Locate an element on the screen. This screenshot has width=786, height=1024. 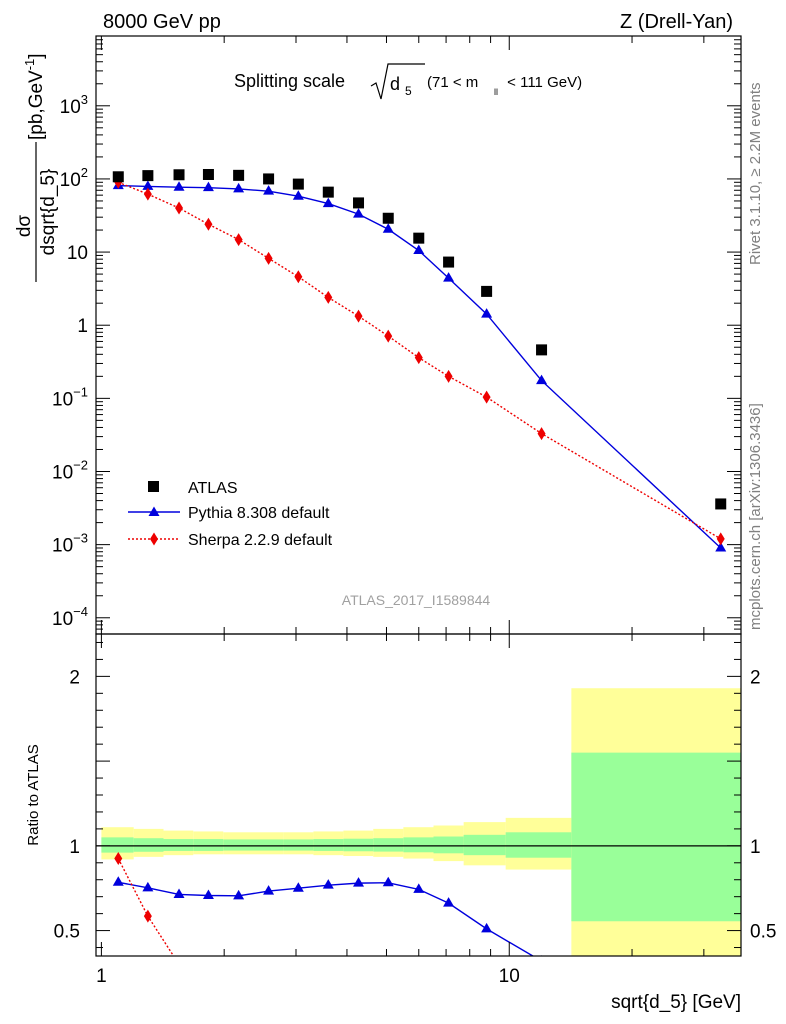
legend-entry-atlas: ATLAS is located at coordinates (193, 488).